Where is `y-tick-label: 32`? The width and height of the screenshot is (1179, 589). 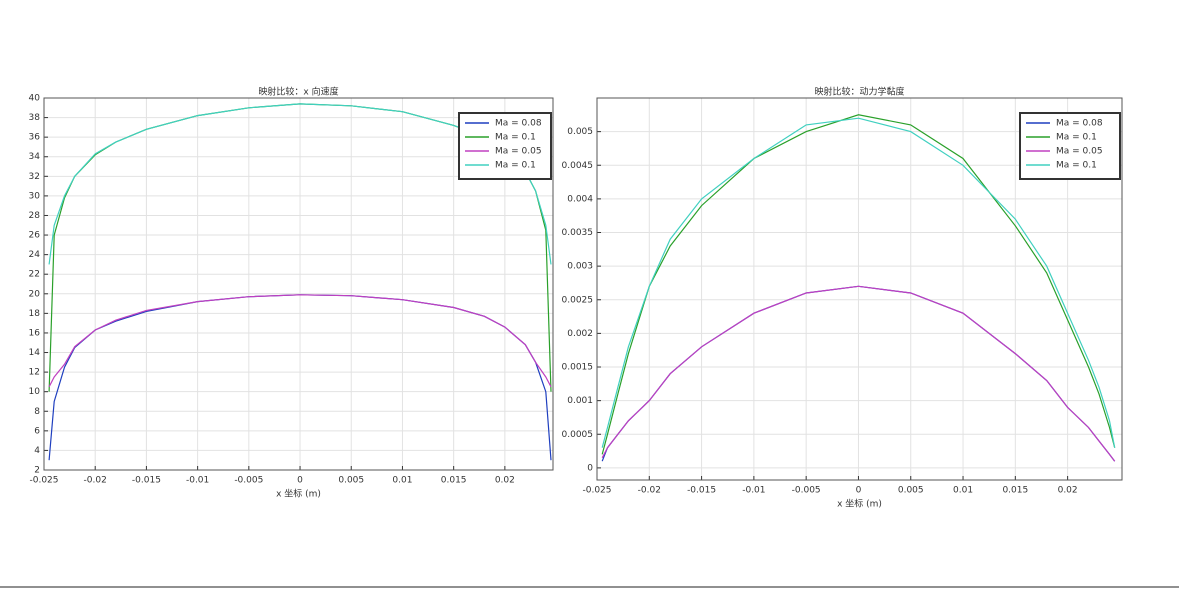
y-tick-label: 32 is located at coordinates (34, 177).